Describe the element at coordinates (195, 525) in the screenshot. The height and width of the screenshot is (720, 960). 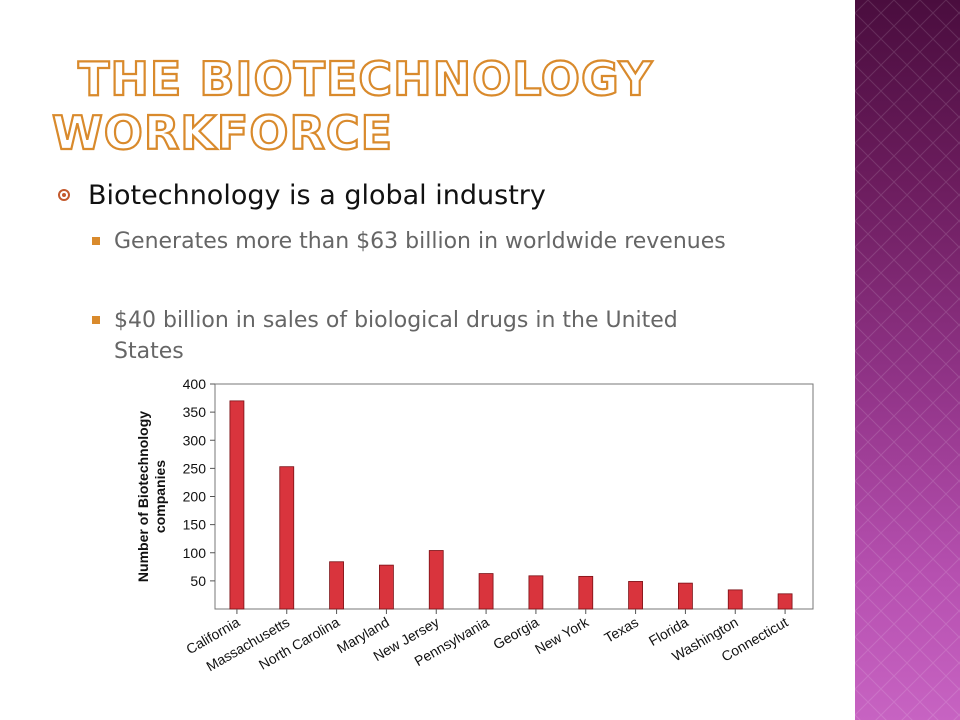
I see `y-tick-label: 150` at that location.